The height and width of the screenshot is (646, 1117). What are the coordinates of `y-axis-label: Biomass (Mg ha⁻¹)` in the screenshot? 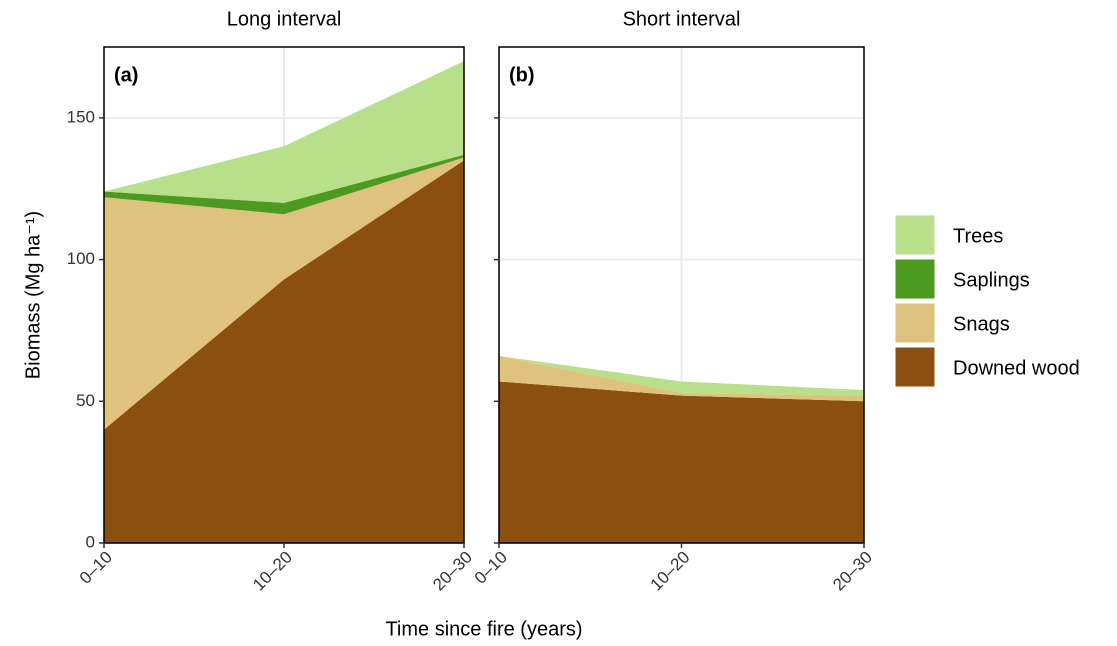 It's located at (33, 295).